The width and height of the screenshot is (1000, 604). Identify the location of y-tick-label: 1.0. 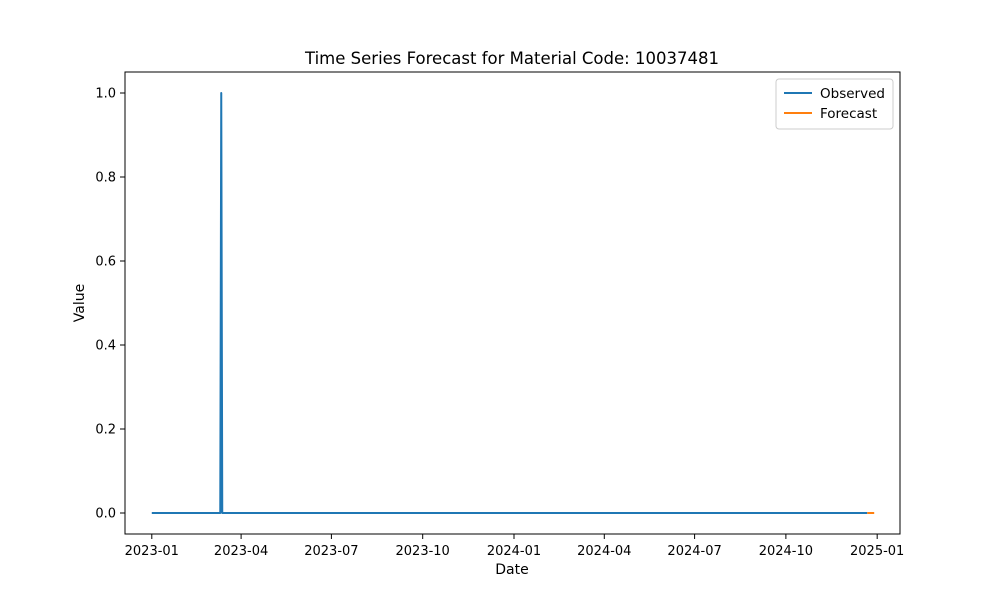
(105, 94).